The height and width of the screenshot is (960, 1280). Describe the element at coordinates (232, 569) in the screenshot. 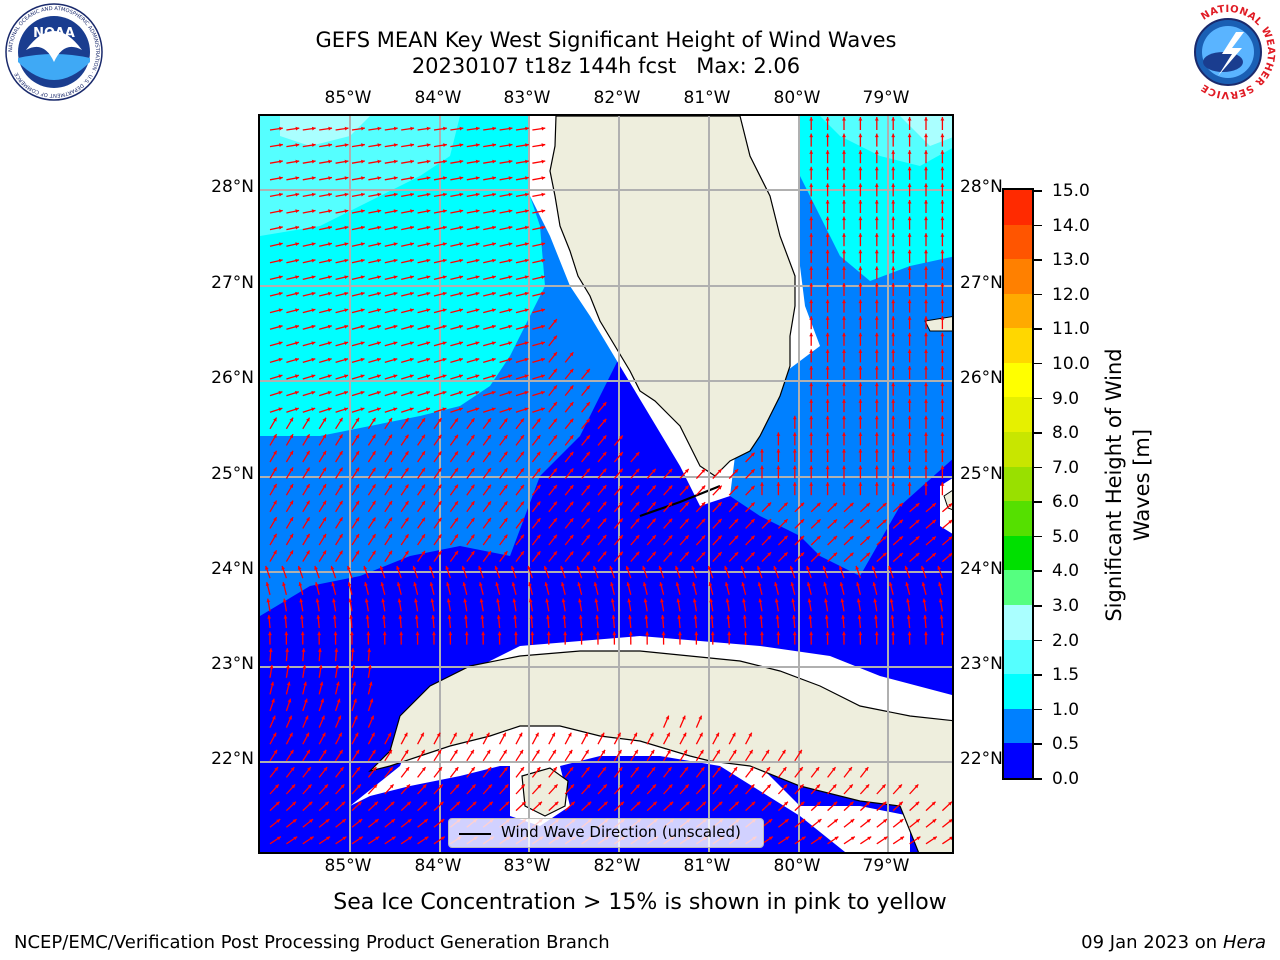

I see `lat-label-left: 24°N` at that location.